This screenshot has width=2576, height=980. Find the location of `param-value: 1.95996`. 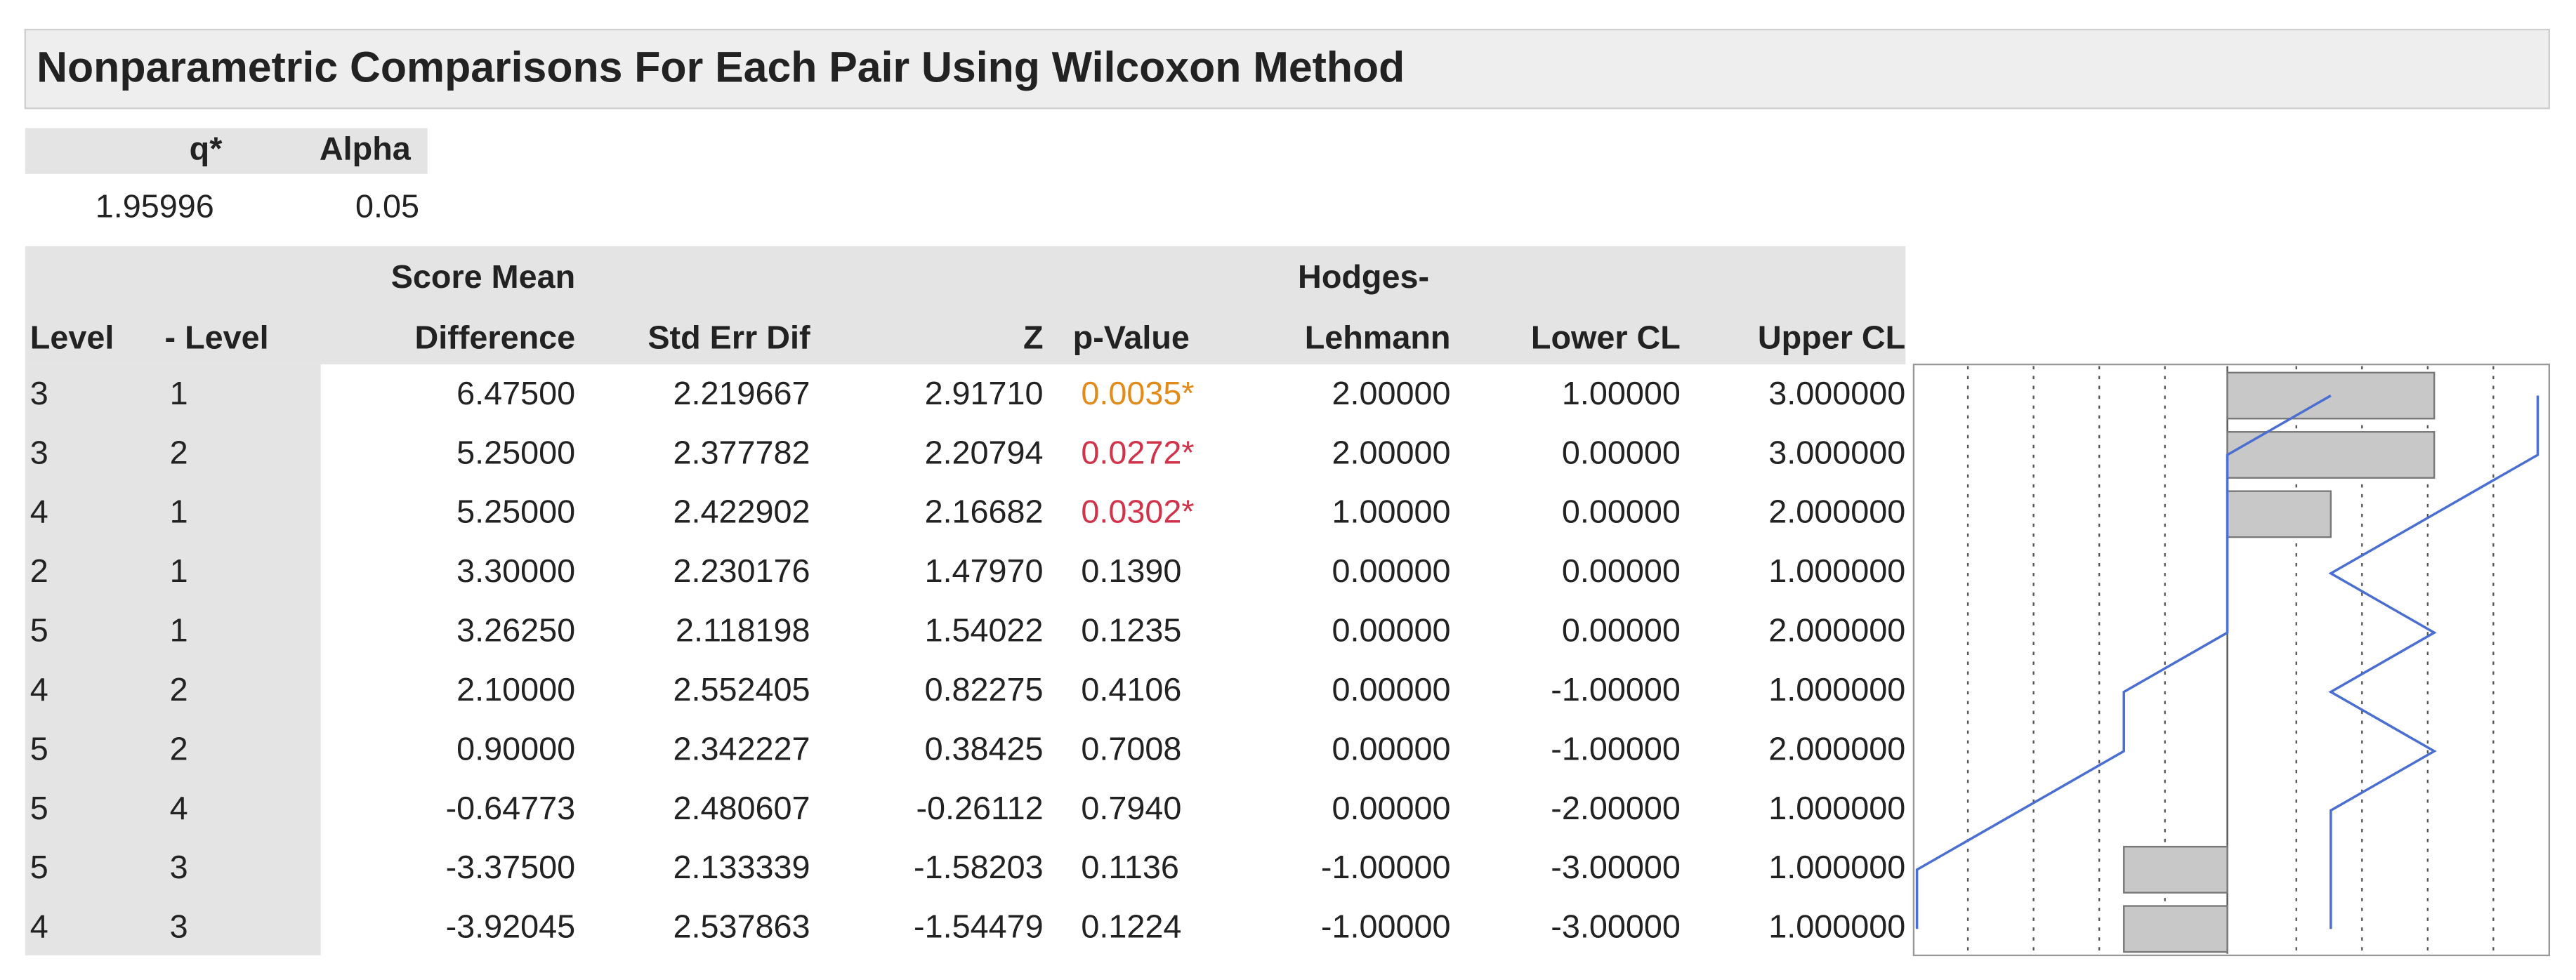

param-value: 1.95996 is located at coordinates (155, 205).